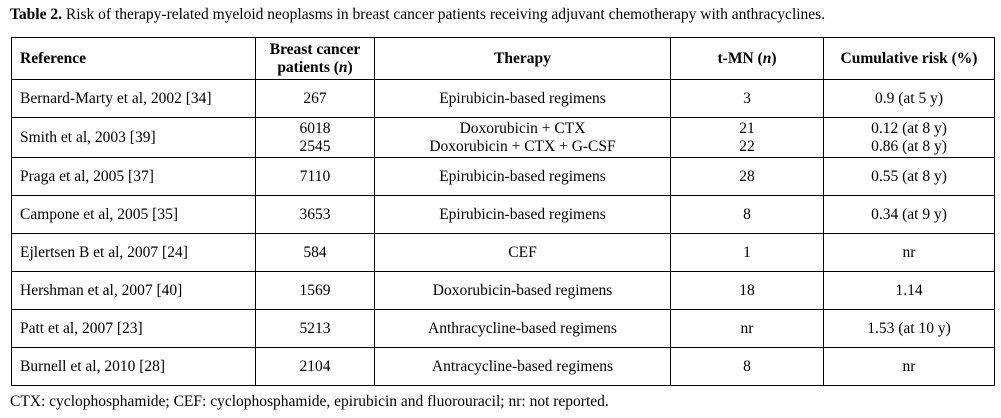  I want to click on cell-therapy: CEF, so click(522, 252).